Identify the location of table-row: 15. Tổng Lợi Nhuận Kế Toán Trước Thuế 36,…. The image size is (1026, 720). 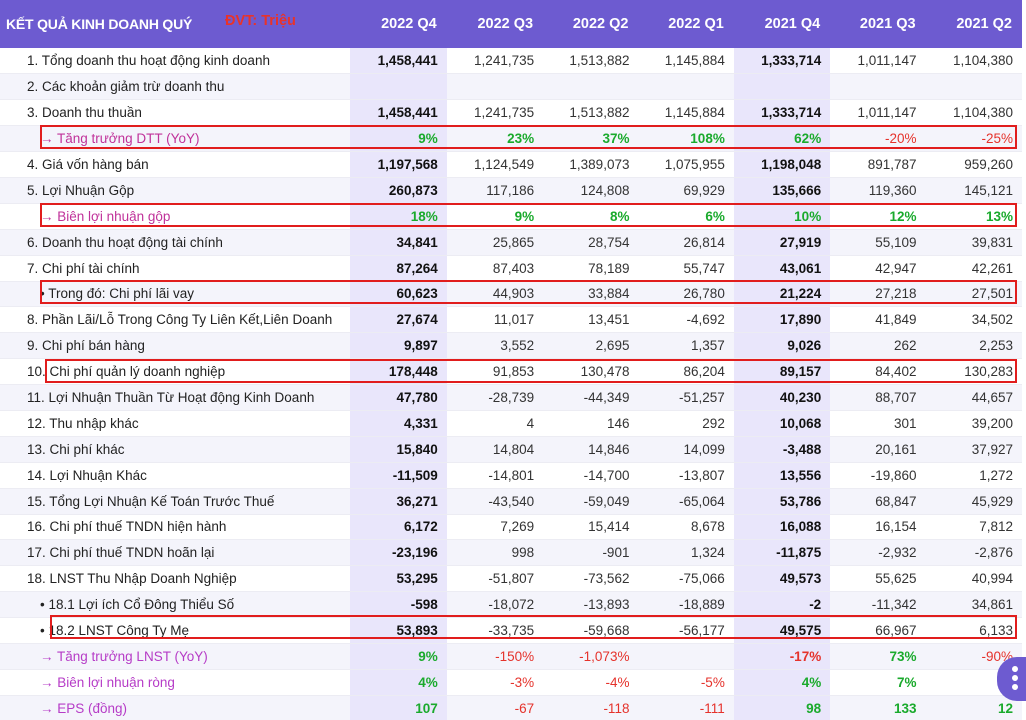
(511, 501).